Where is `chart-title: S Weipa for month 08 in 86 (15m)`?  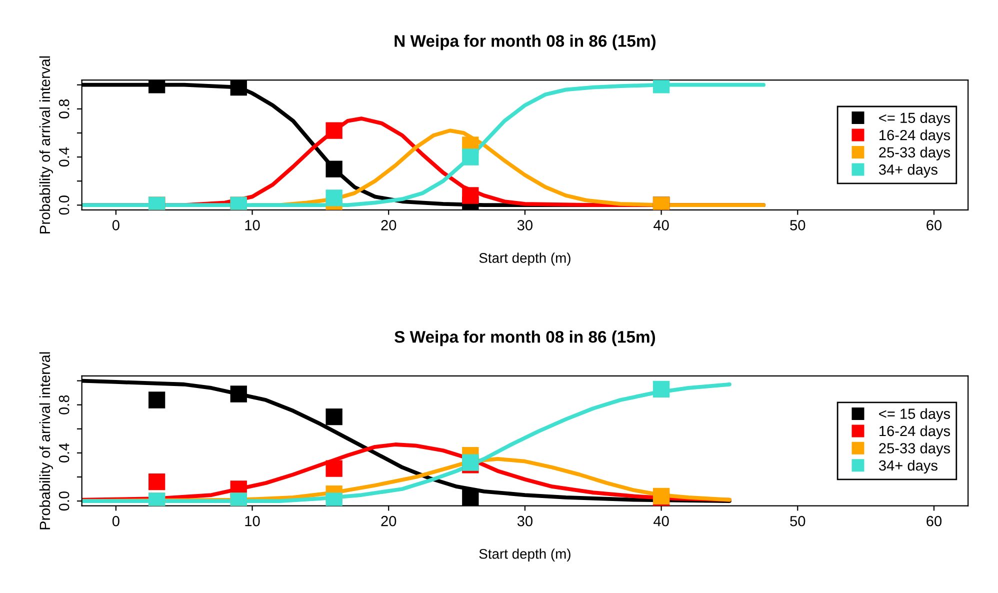
chart-title: S Weipa for month 08 in 86 (15m) is located at coordinates (525, 338).